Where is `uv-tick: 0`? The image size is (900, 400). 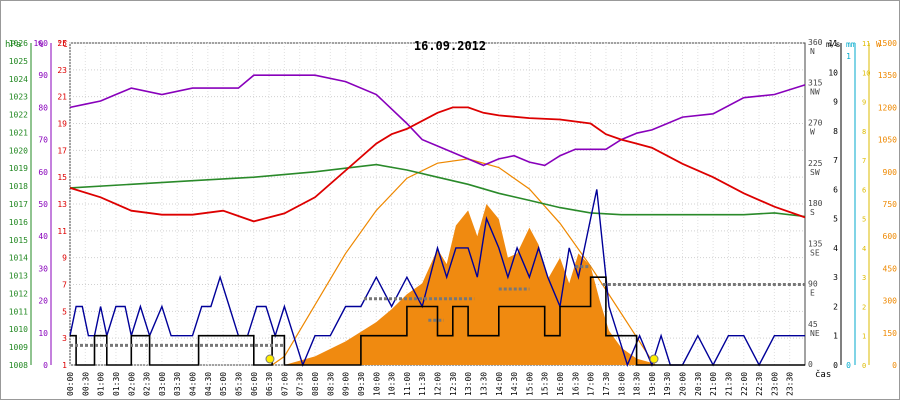
uv-tick: 0 is located at coordinates (864, 366).